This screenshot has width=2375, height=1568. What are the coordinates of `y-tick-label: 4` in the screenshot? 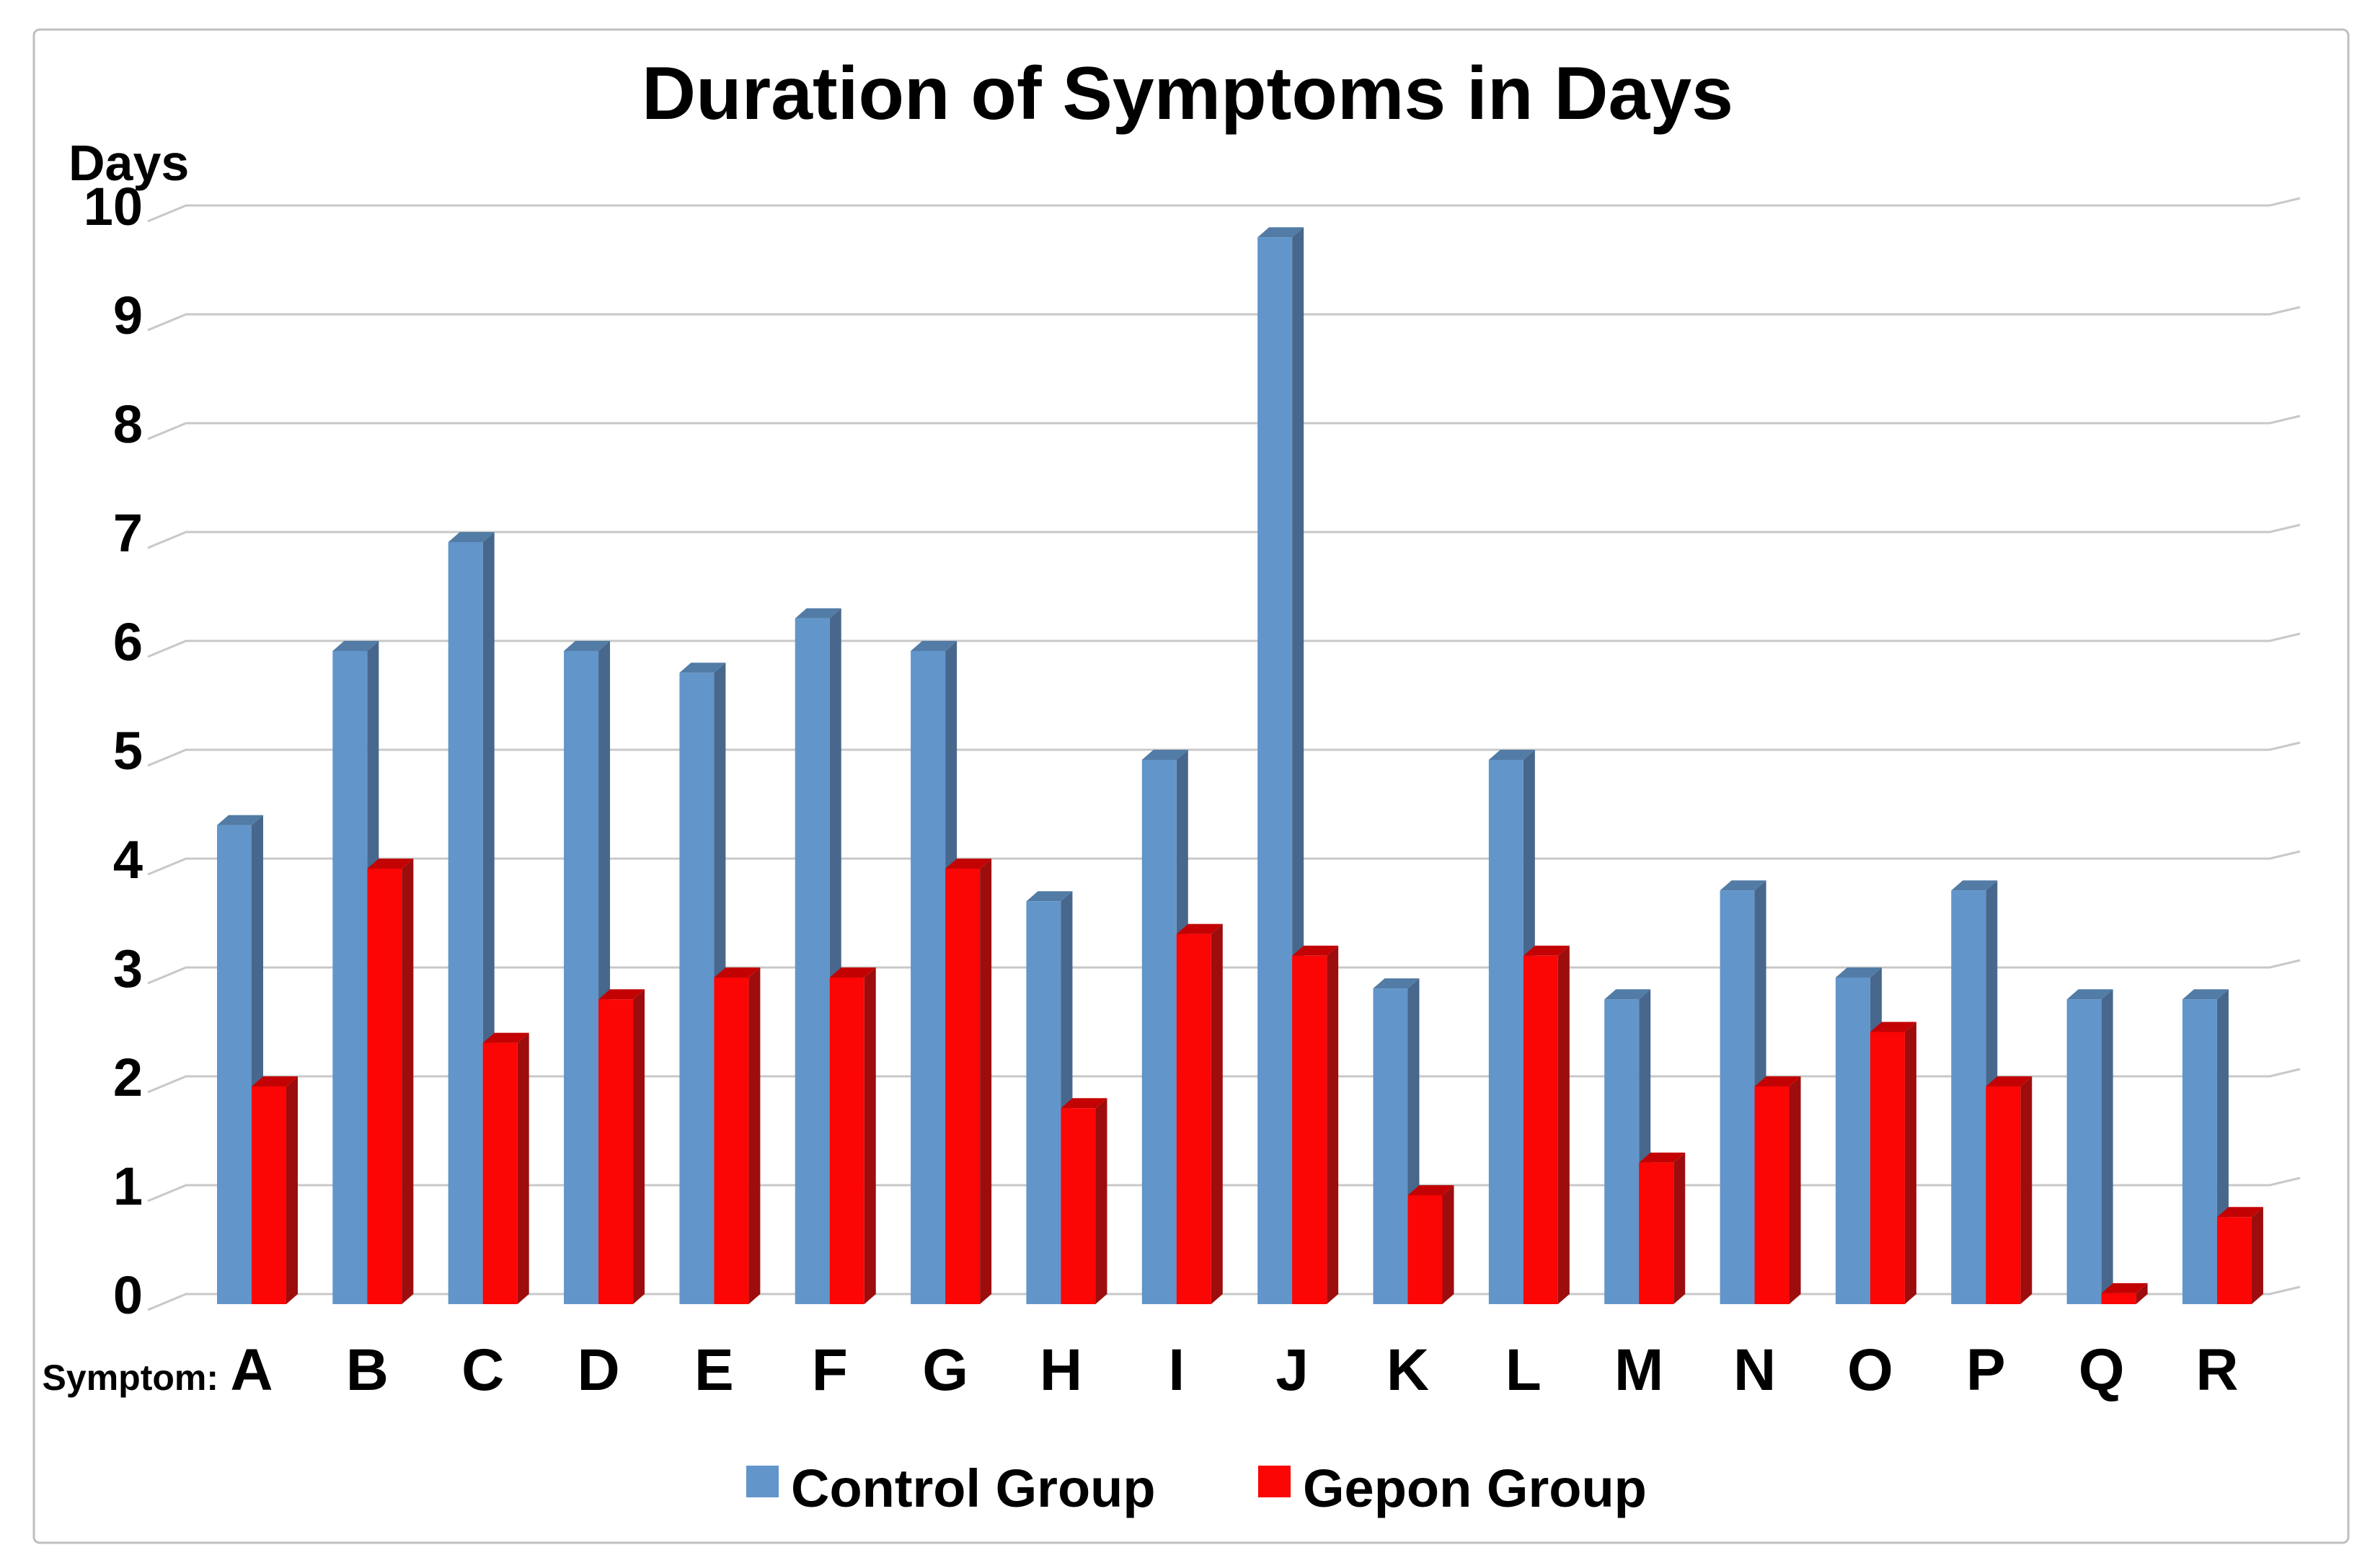 It's located at (128, 860).